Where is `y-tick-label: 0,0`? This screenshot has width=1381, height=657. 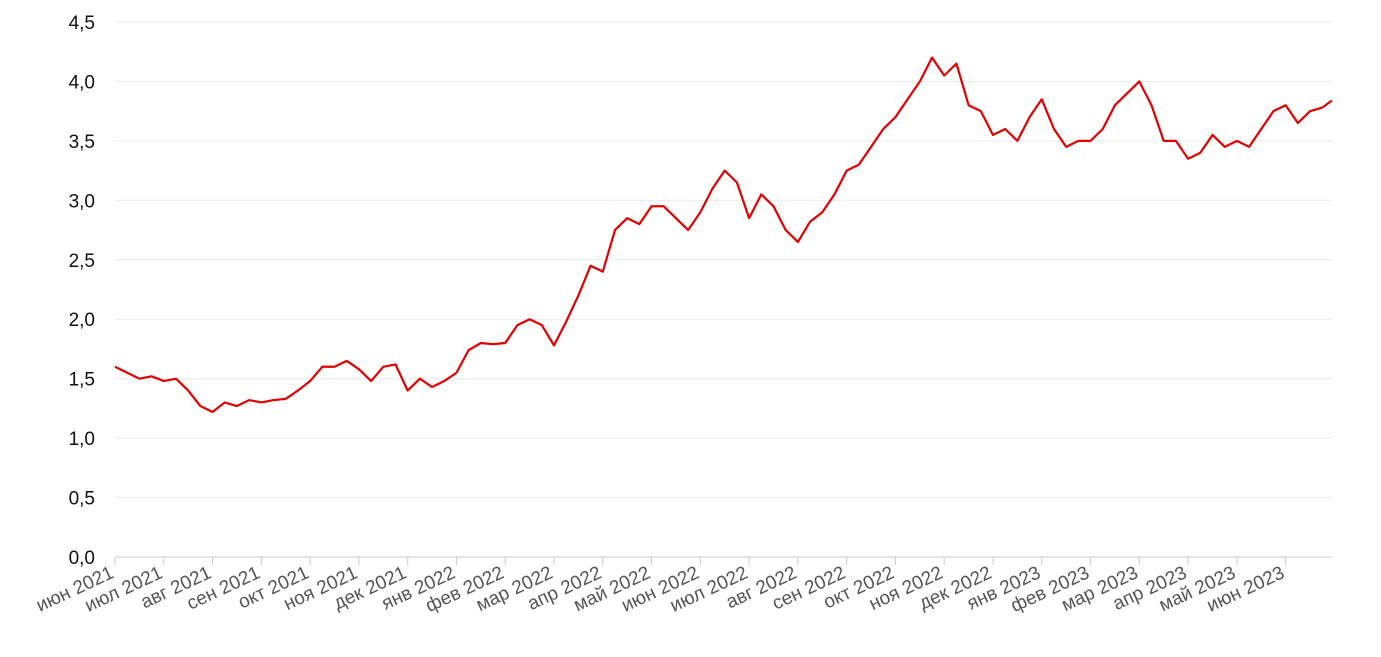
y-tick-label: 0,0 is located at coordinates (82, 558).